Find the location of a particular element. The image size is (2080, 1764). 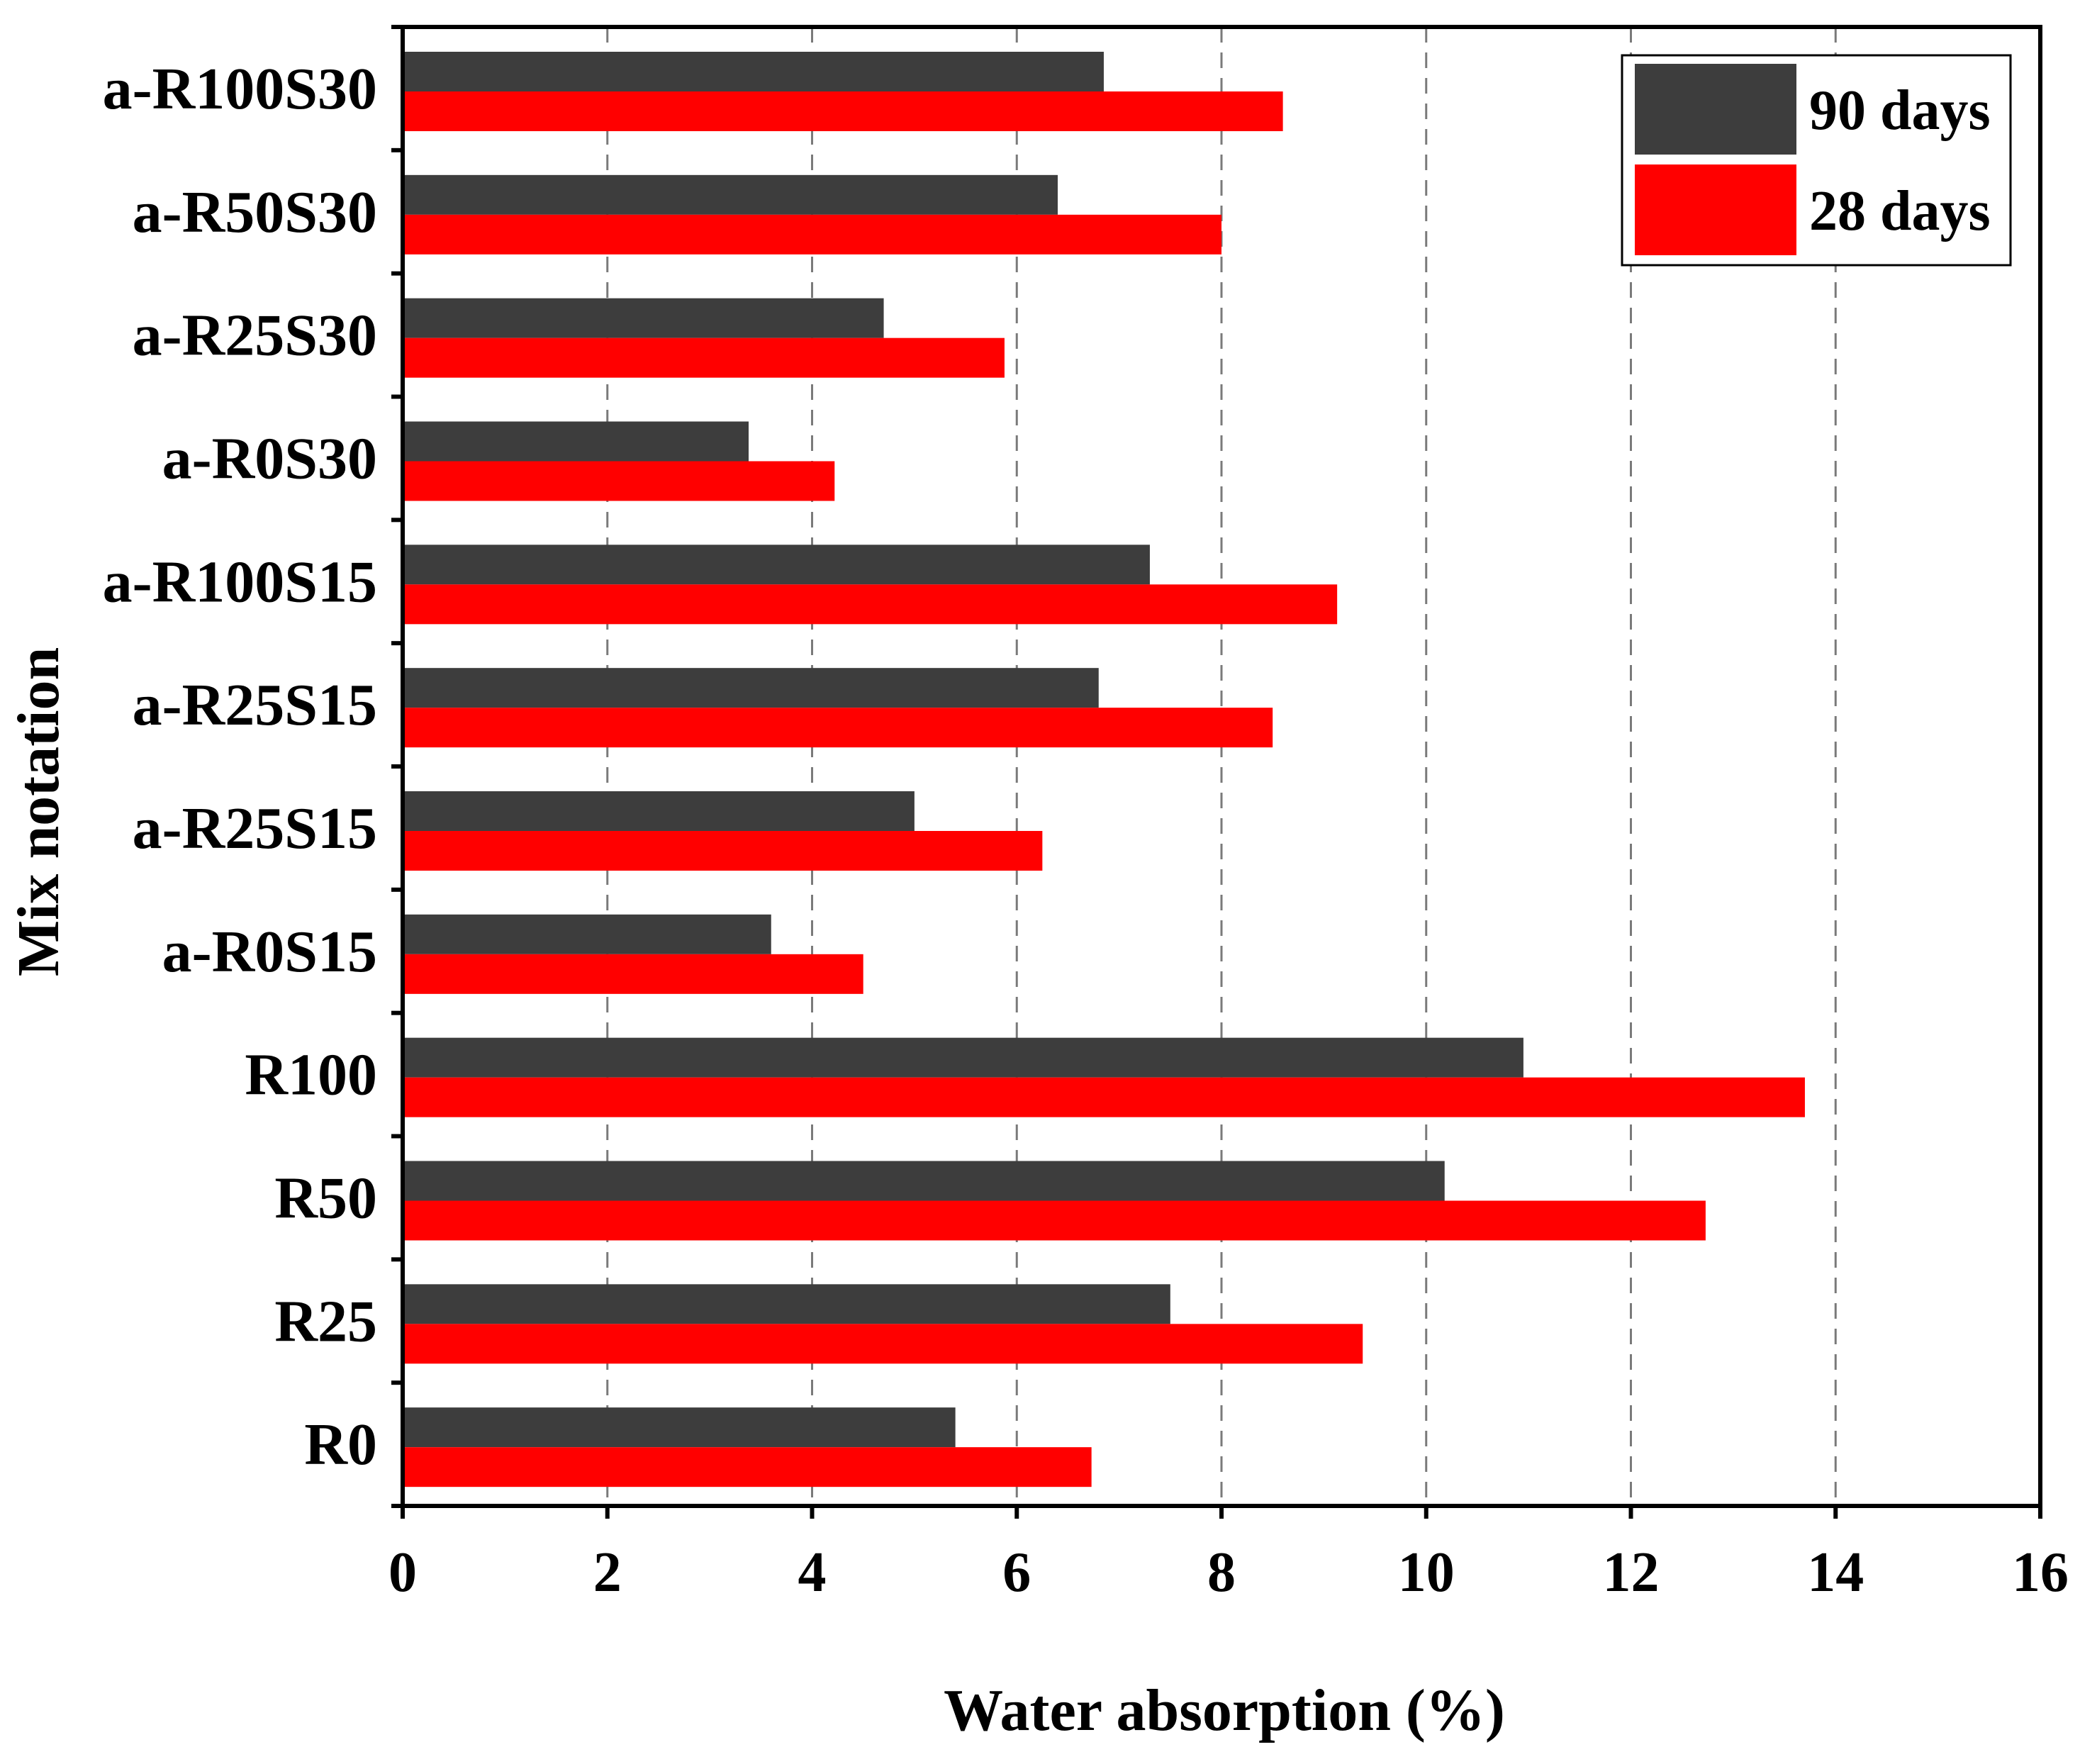

y-tick-label: a-R0S15 is located at coordinates (270, 952).